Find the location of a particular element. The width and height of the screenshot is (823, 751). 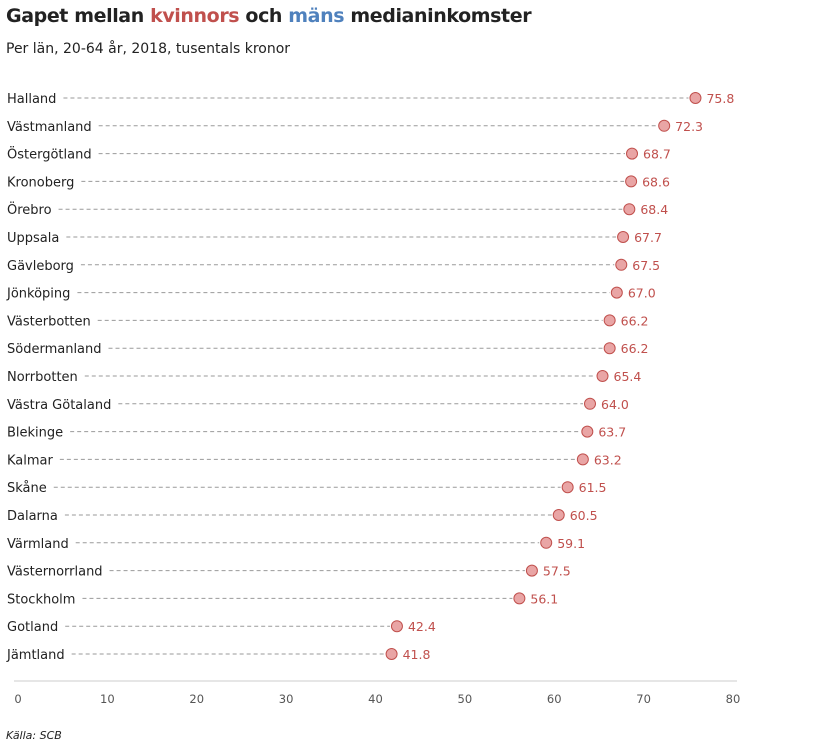

title-kvinnors: kvinnors is located at coordinates (195, 16).